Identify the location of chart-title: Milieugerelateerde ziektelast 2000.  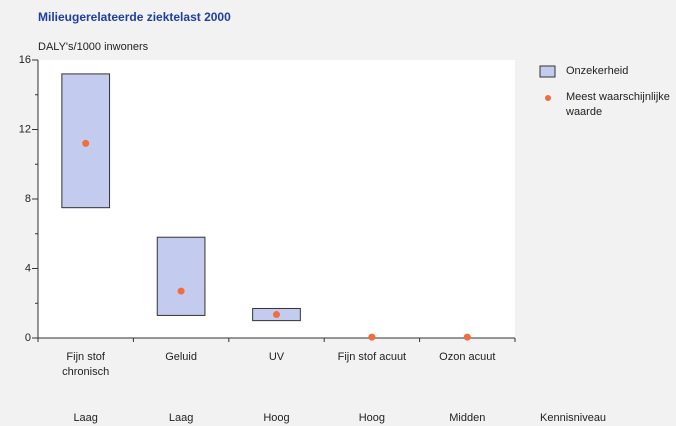
(134, 17).